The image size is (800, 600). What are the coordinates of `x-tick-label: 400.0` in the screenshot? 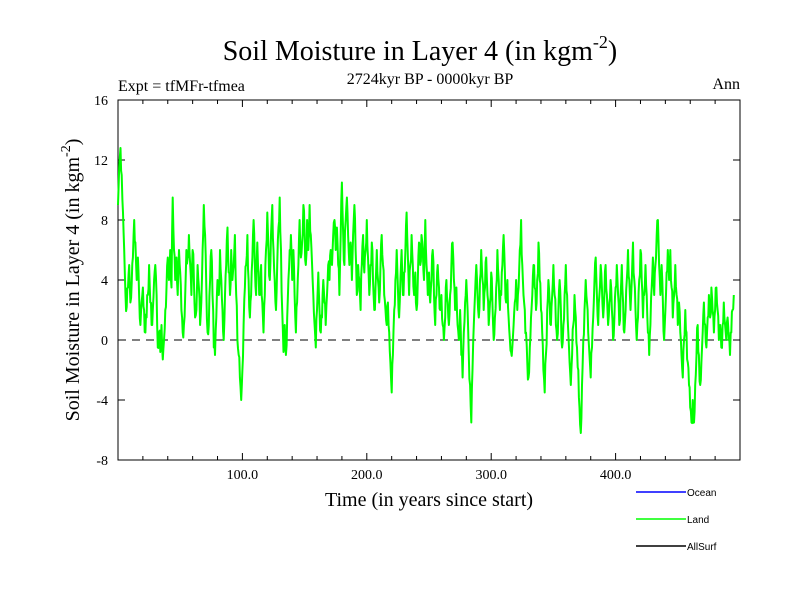 It's located at (616, 475).